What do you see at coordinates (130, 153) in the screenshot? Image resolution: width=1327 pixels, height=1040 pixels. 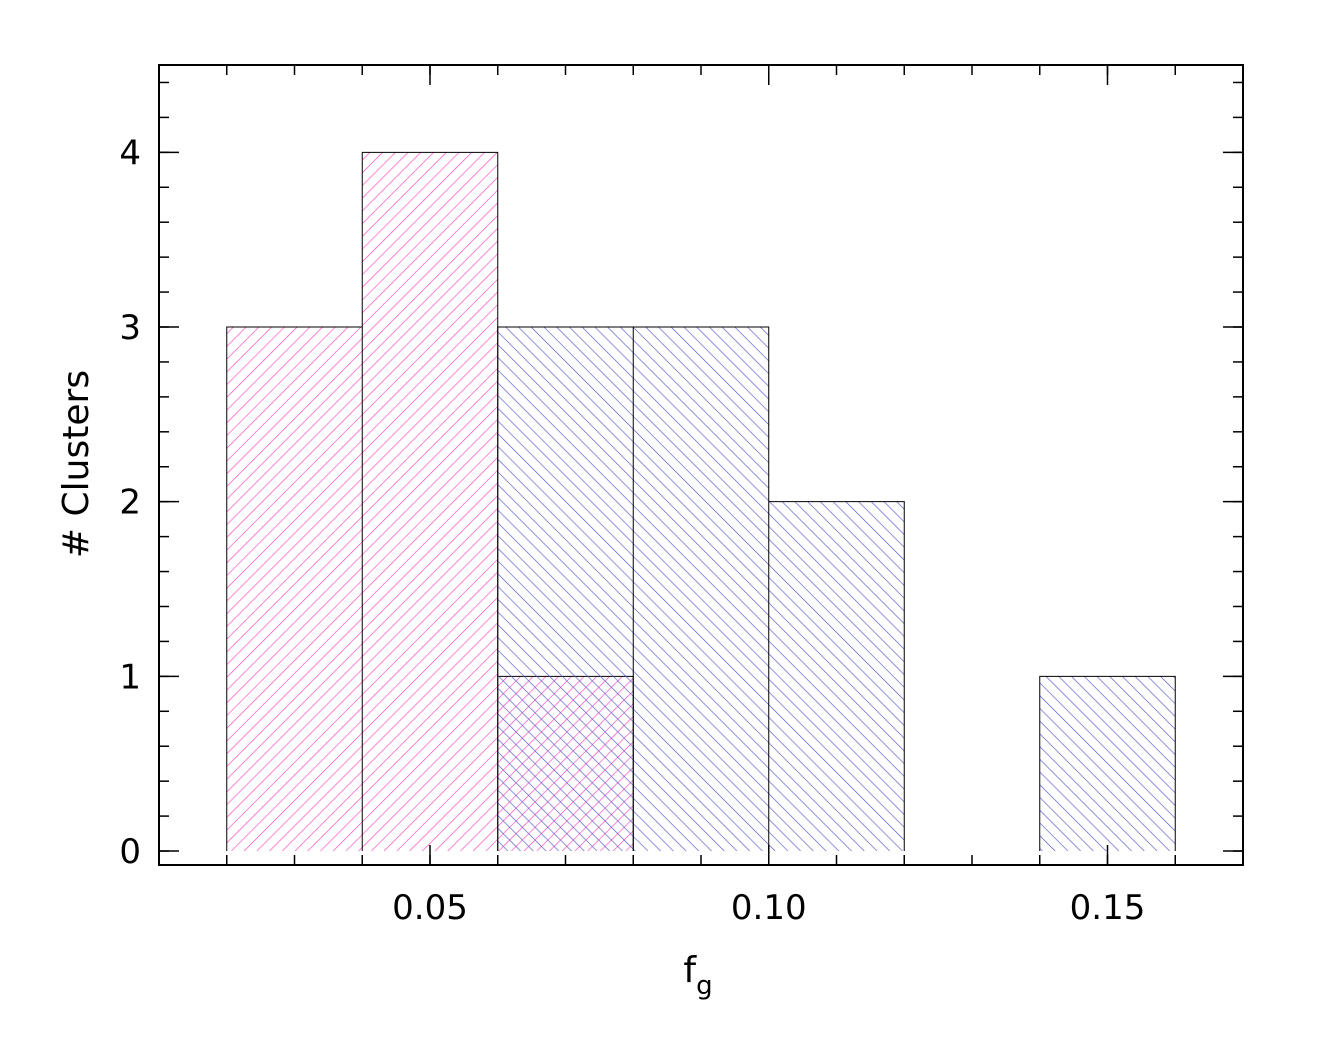 I see `y-tick-label: 4` at bounding box center [130, 153].